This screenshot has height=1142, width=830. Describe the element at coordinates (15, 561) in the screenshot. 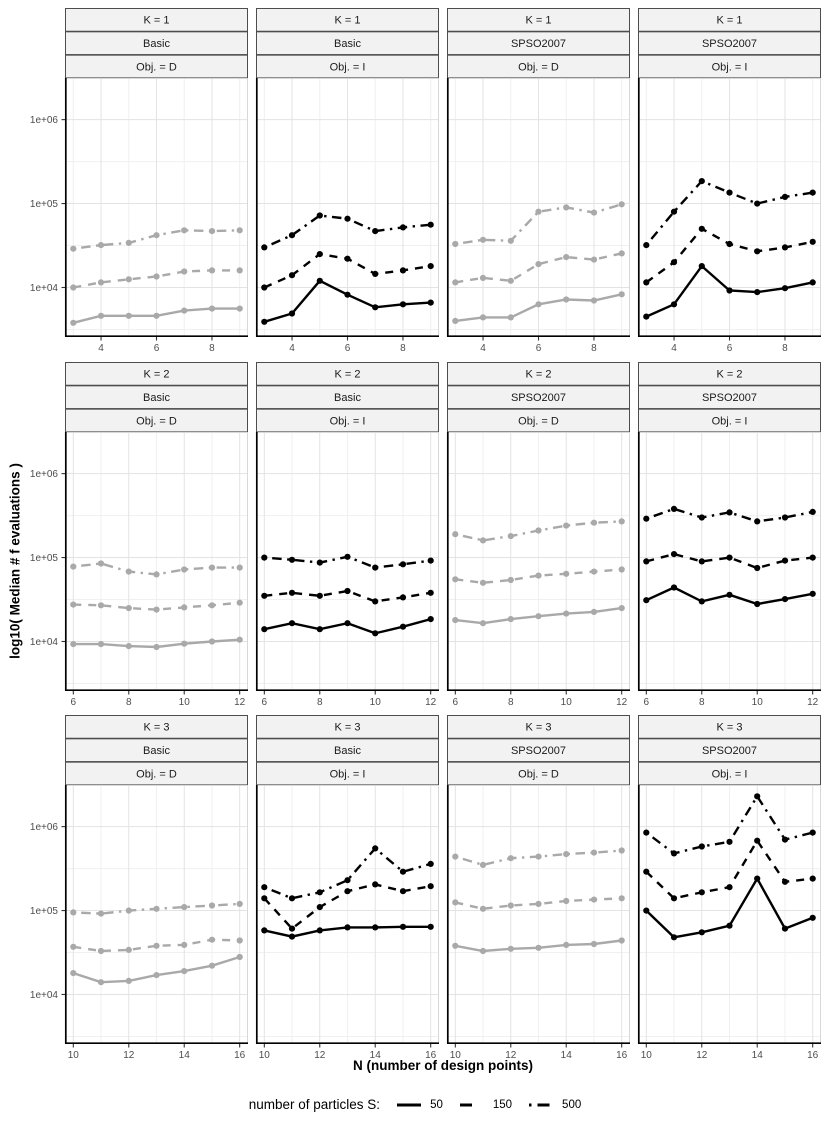

I see `y-axis-title: log10( Median # f evaluations )` at that location.